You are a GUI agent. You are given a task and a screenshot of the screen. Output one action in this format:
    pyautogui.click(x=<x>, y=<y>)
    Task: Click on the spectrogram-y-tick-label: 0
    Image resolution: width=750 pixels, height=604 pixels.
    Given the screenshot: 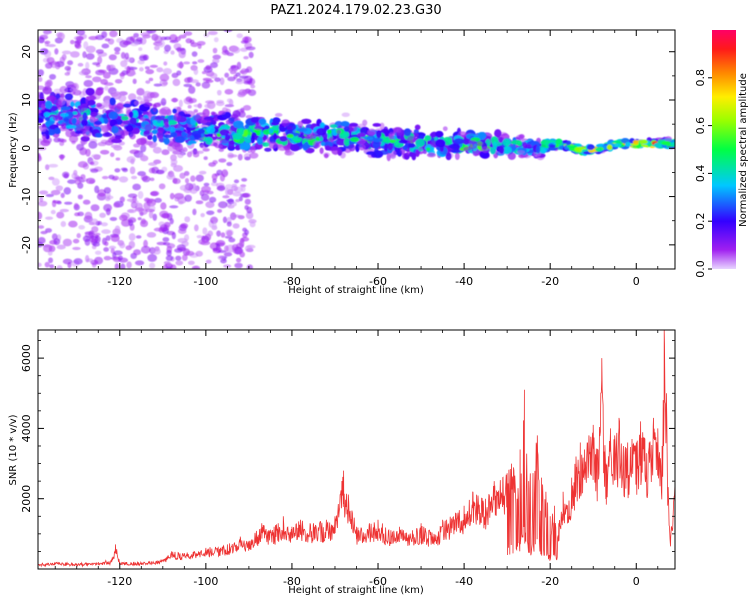 What is the action you would take?
    pyautogui.click(x=26, y=148)
    